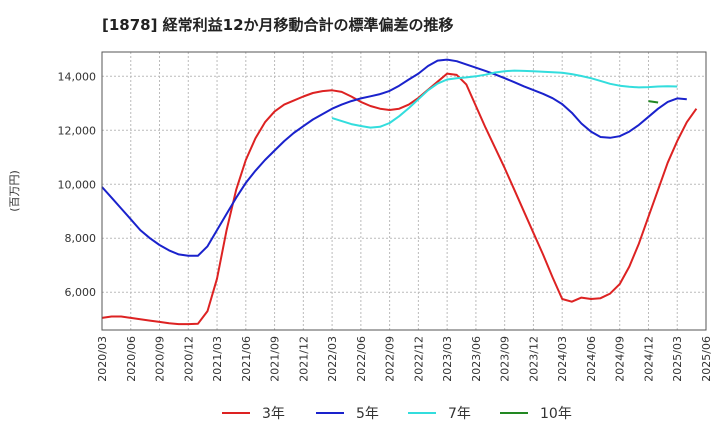 This screenshot has height=440, width=720. Describe the element at coordinates (102, 359) in the screenshot. I see `x-tick-label: 2020/03` at that location.